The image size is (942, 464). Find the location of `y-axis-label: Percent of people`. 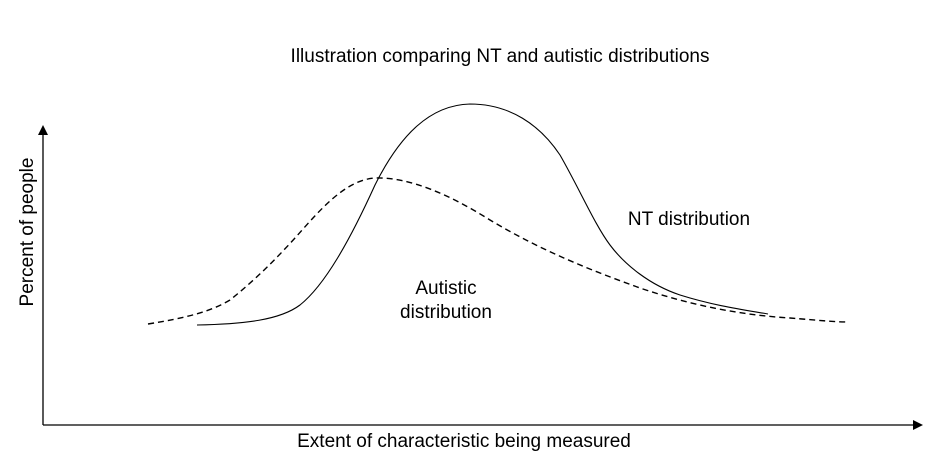

y-axis-label: Percent of people is located at coordinates (27, 232).